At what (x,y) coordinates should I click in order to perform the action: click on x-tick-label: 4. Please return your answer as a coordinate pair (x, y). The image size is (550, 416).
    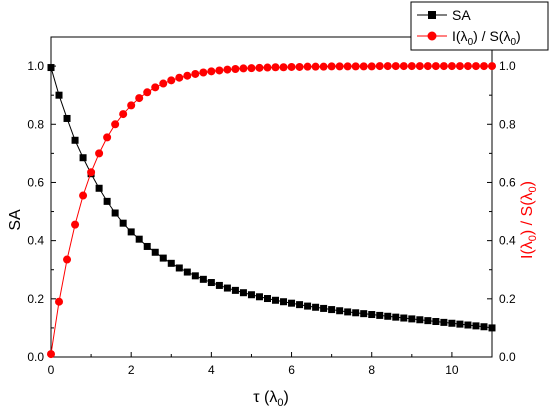
    Looking at the image, I should click on (211, 370).